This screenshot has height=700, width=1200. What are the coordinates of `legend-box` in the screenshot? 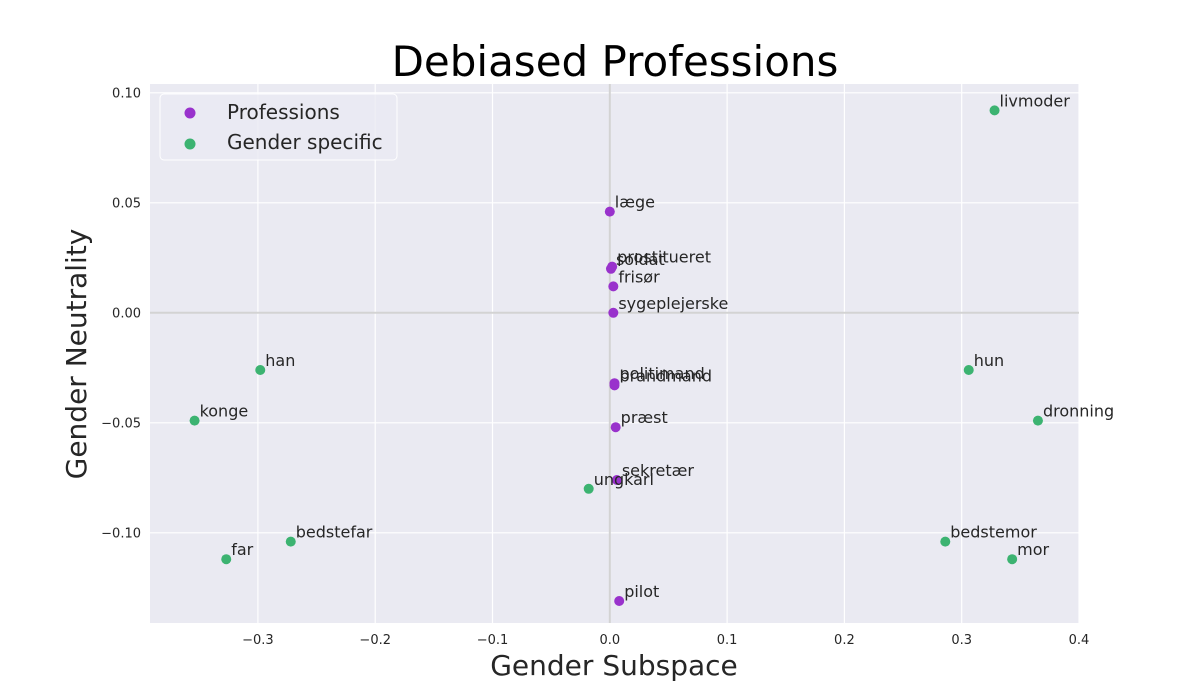 It's located at (278, 127).